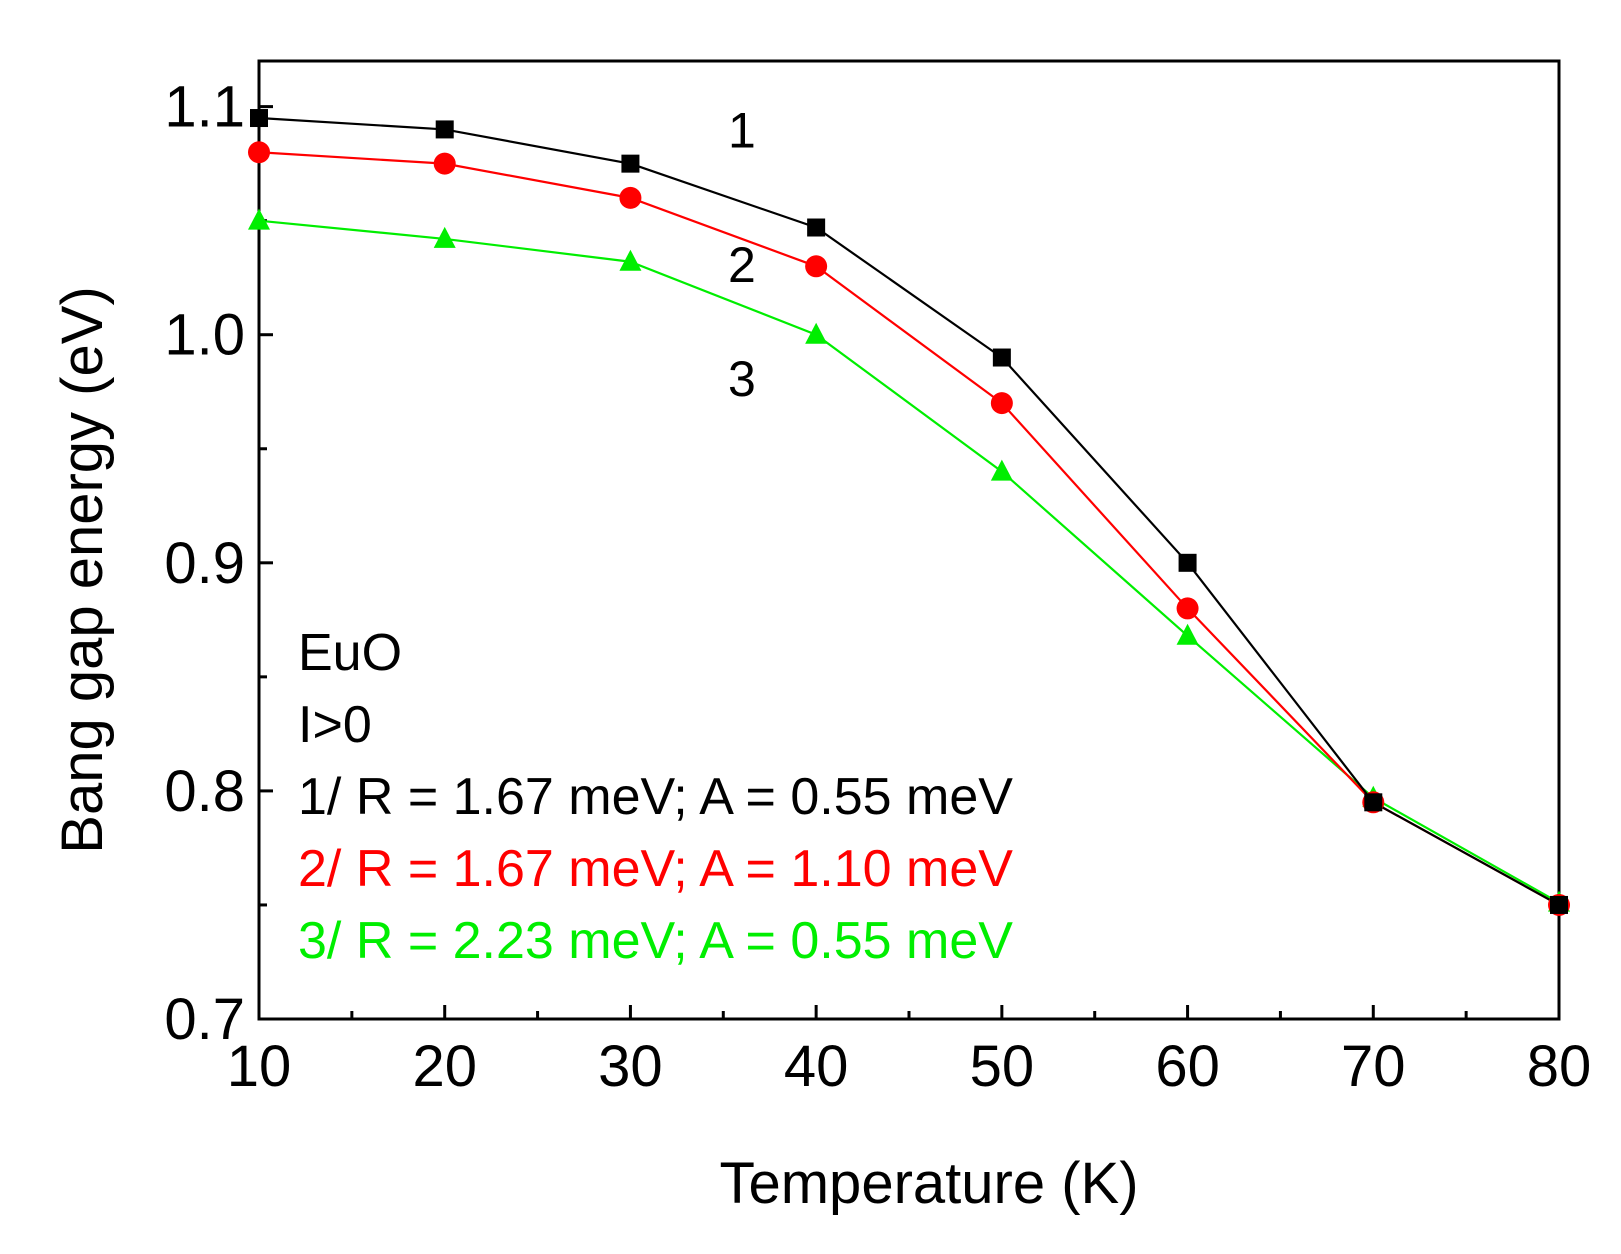  I want to click on curve-label-1: 1, so click(742, 130).